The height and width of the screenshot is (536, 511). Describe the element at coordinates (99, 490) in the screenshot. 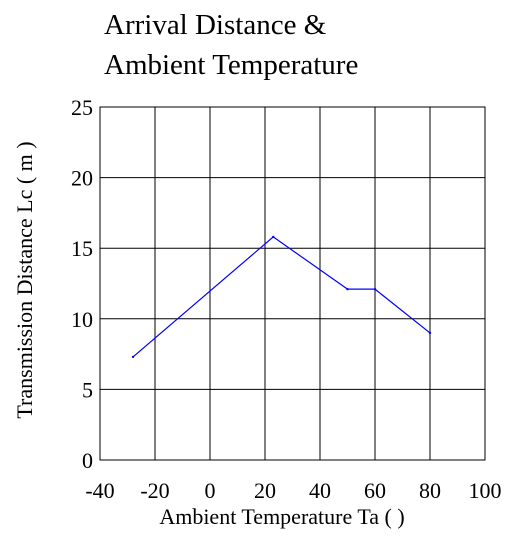

I see `x-tick-label: -40` at that location.